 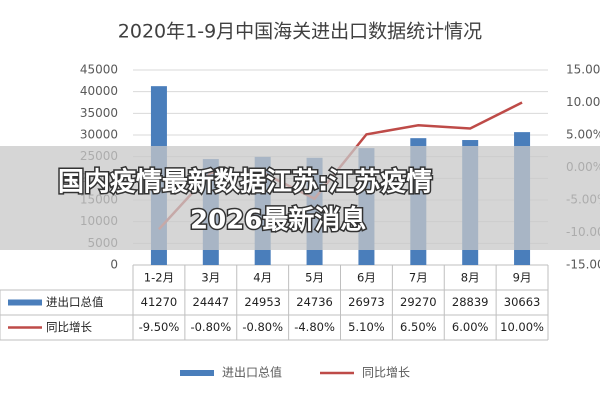 I want to click on banner-text: 2026最新消息, so click(x=278, y=220).